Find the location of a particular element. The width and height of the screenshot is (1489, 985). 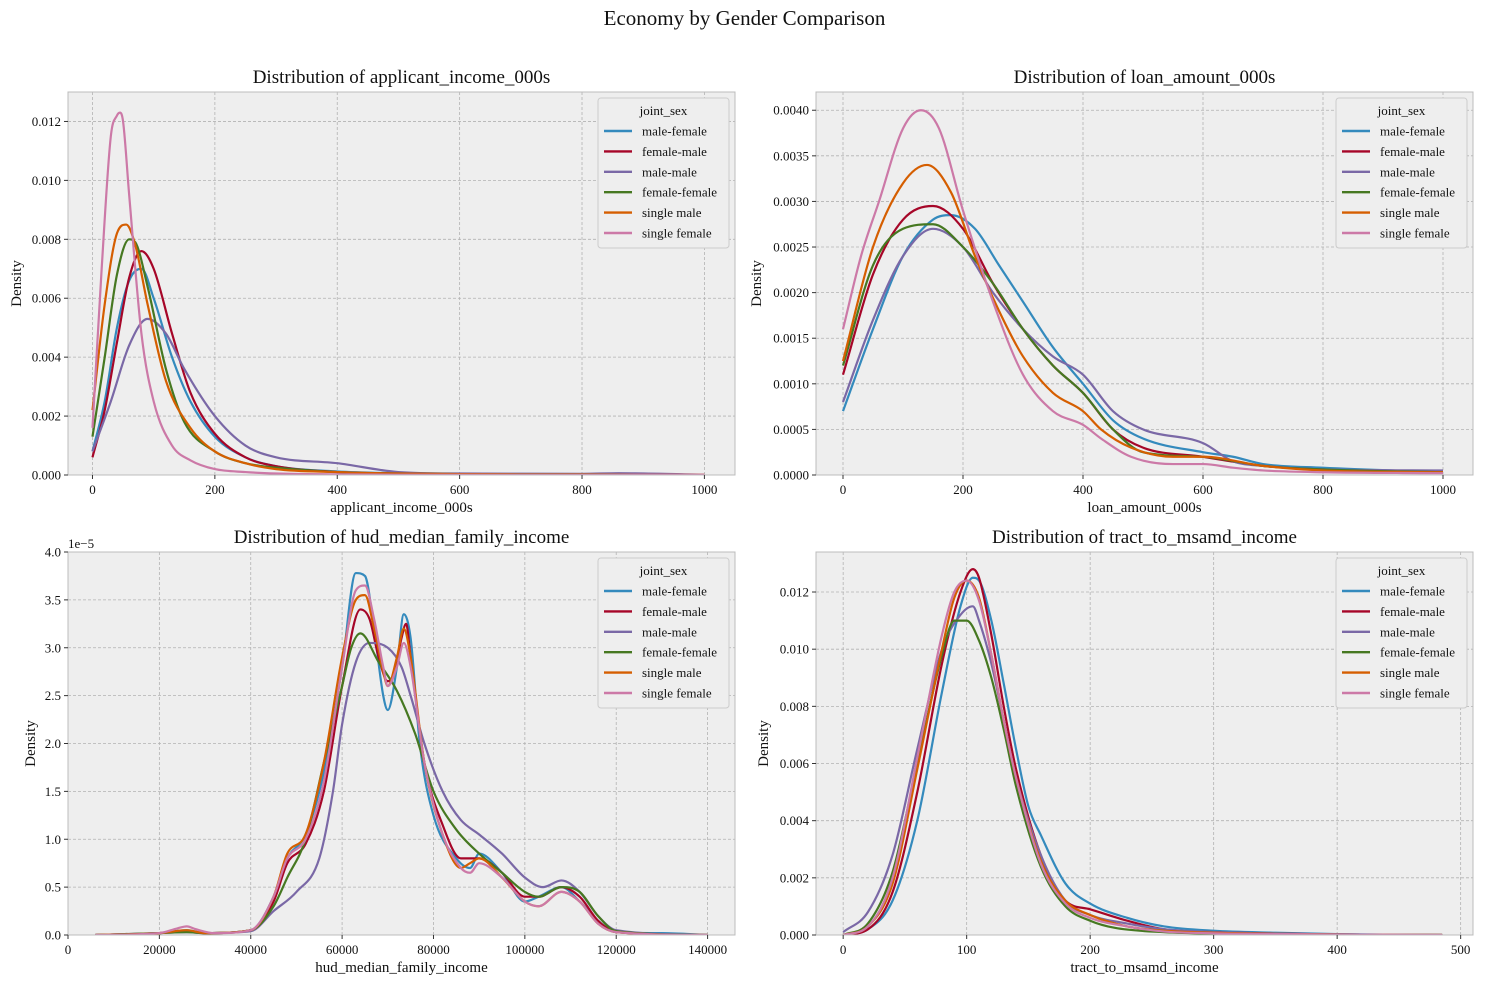

y-tick-label: 1.0 is located at coordinates (53, 839).